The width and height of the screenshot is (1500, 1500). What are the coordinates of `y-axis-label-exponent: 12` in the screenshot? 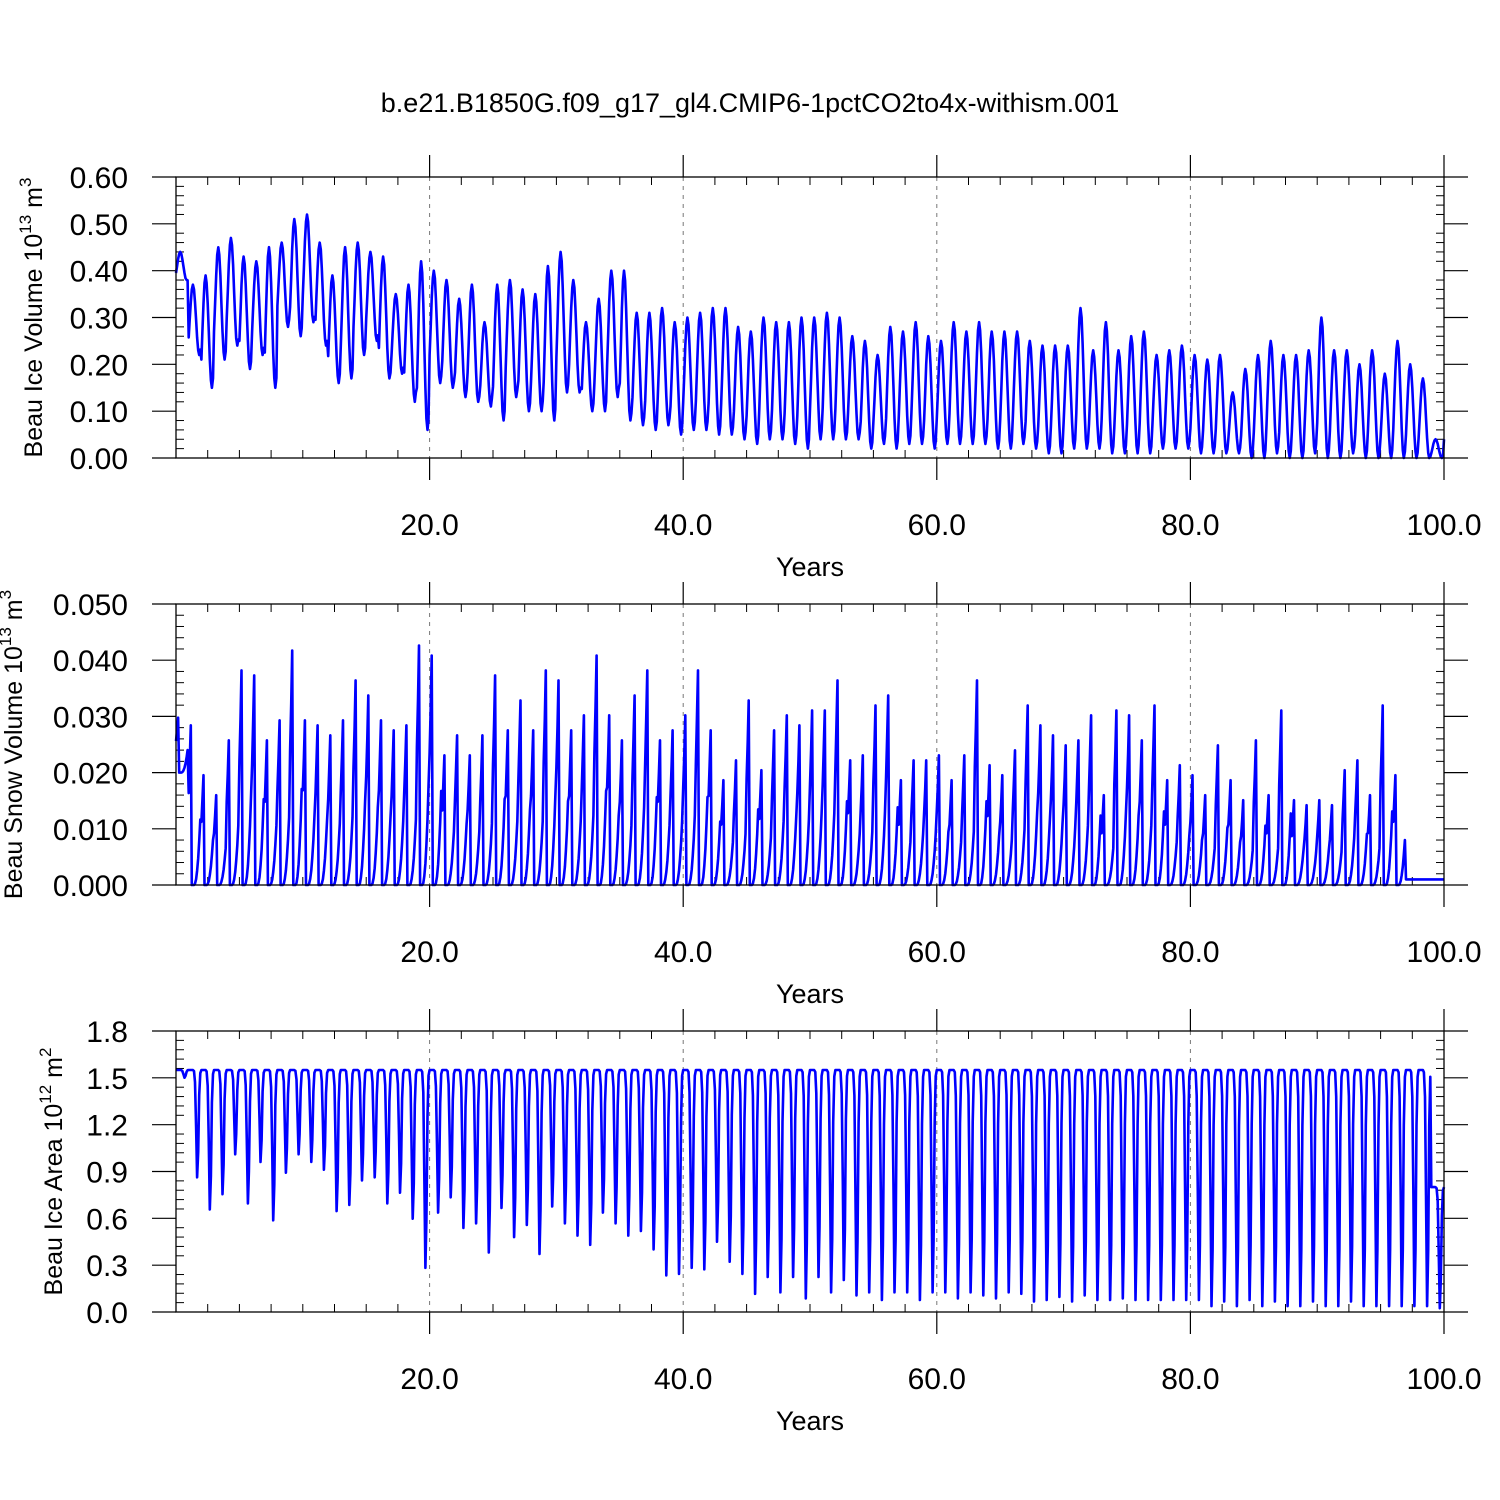 It's located at (45, 1094).